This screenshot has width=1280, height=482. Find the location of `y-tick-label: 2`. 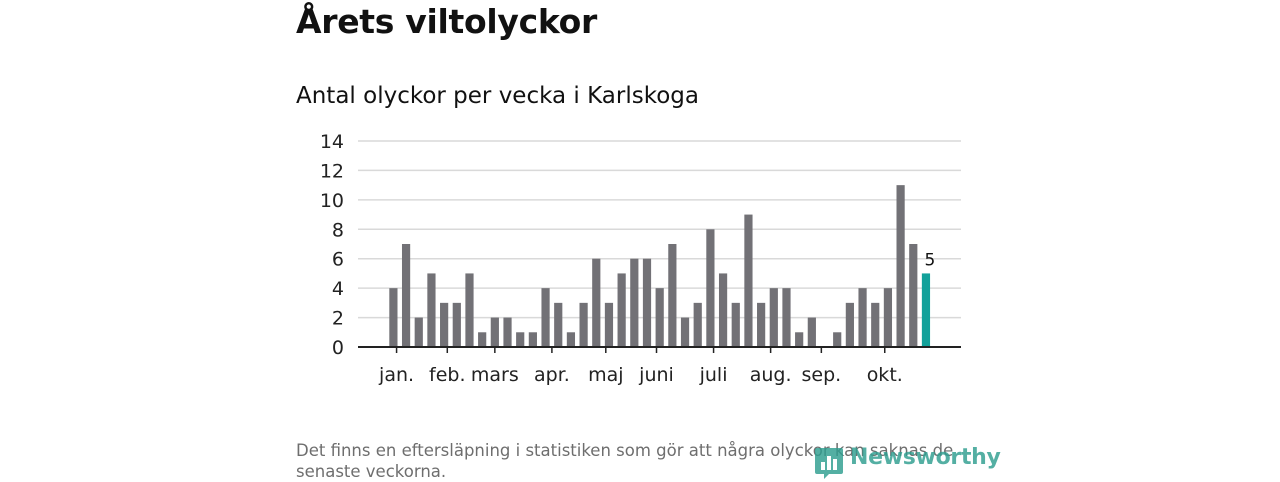

y-tick-label: 2 is located at coordinates (338, 319).